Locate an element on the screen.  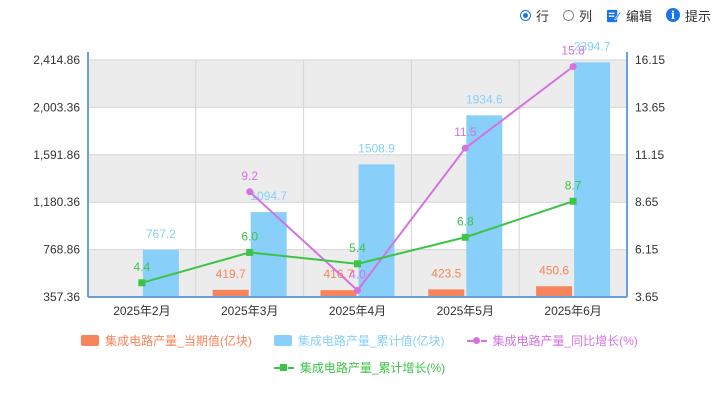
legend-label-yoy: 集成电路产量_同比增长(%) is located at coordinates (565, 341).